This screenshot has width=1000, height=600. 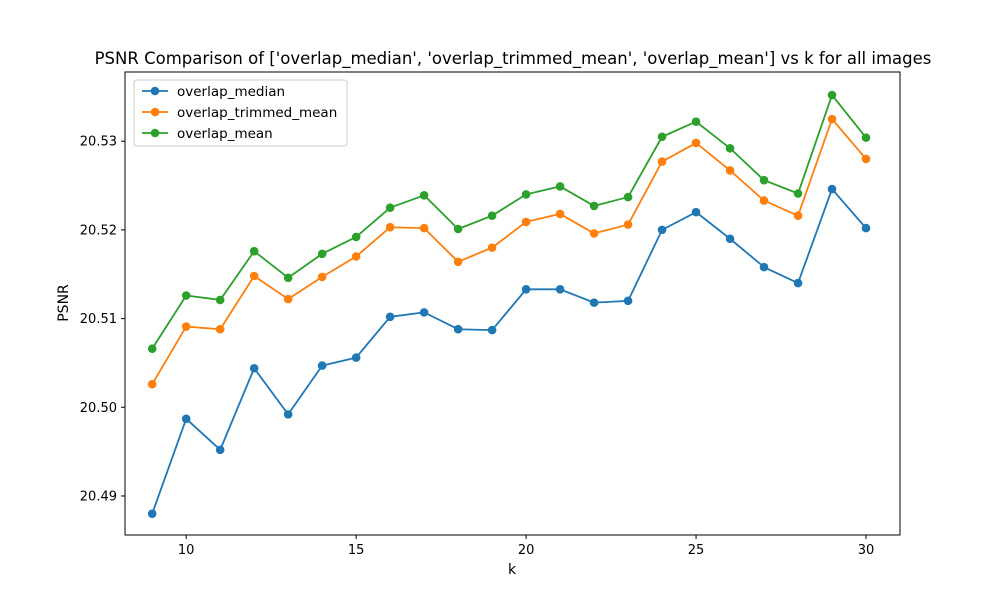 I want to click on x-tick-label: 30, so click(x=866, y=550).